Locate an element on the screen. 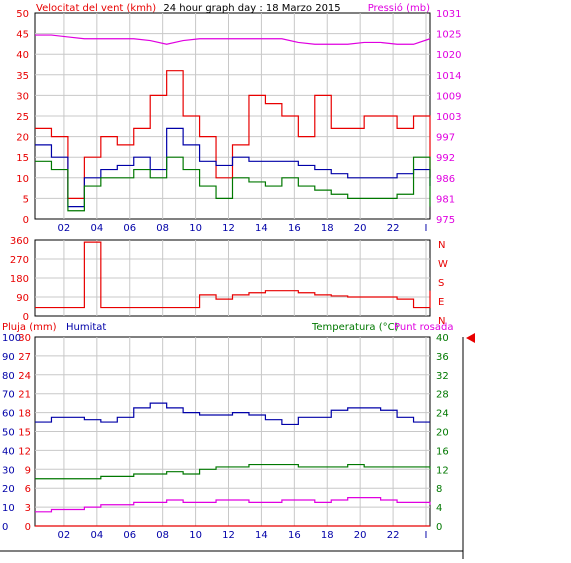 The image size is (571, 563). temperature-y-tick-label: 16 is located at coordinates (442, 451).